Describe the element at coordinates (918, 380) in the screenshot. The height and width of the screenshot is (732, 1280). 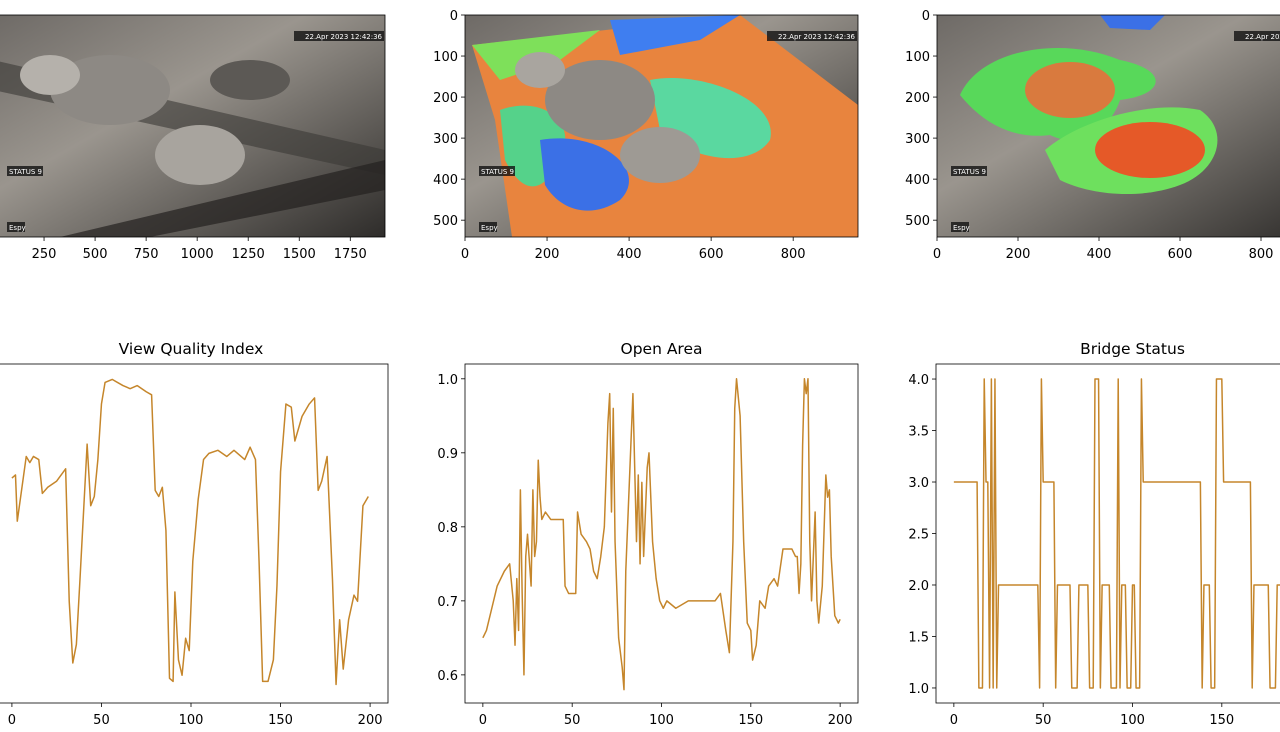
I see `y-tick-label: 4.0` at that location.